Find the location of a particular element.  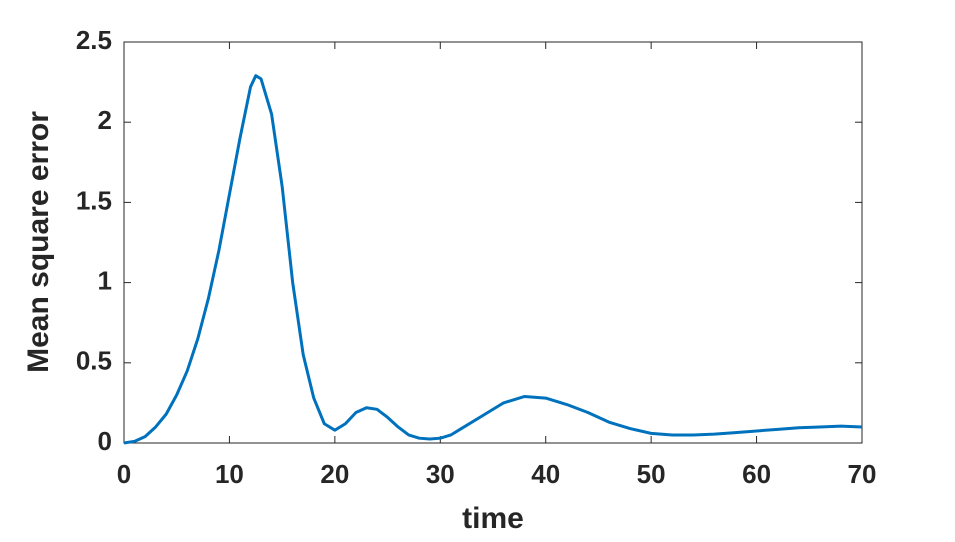

x-tick-label: 0 is located at coordinates (124, 474).